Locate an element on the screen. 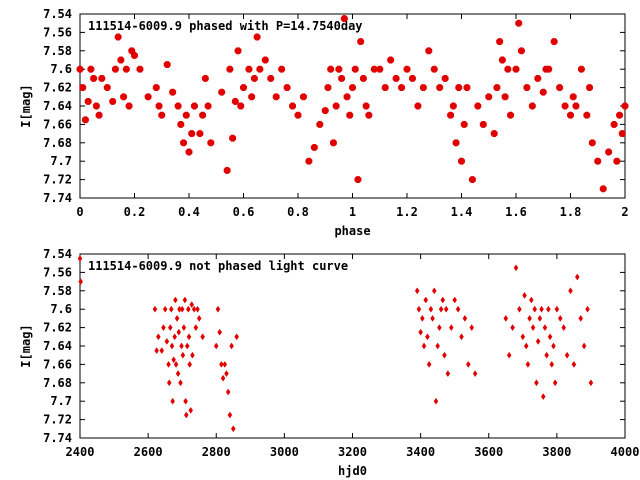 The width and height of the screenshot is (640, 480). y-tick-label: 7.72 is located at coordinates (57, 180).